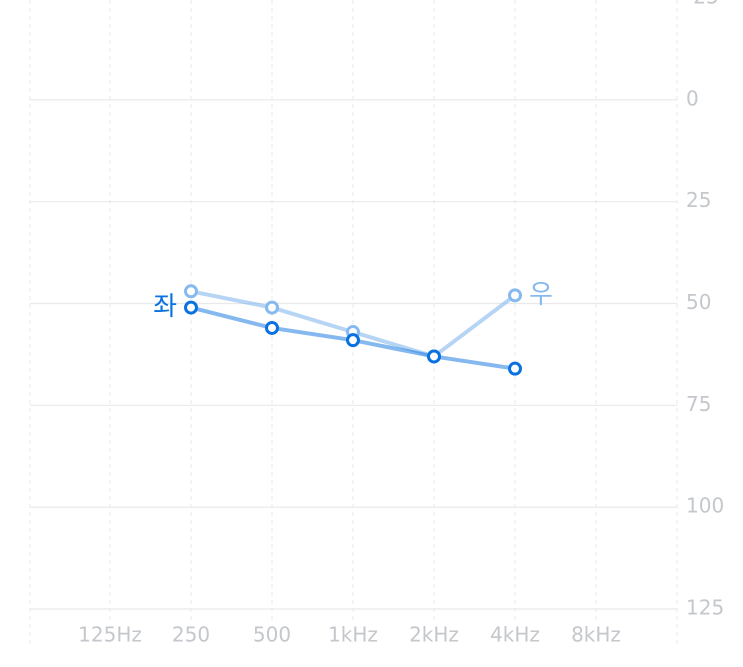 The width and height of the screenshot is (743, 667). What do you see at coordinates (698, 200) in the screenshot?
I see `y-tick-label: 25` at bounding box center [698, 200].